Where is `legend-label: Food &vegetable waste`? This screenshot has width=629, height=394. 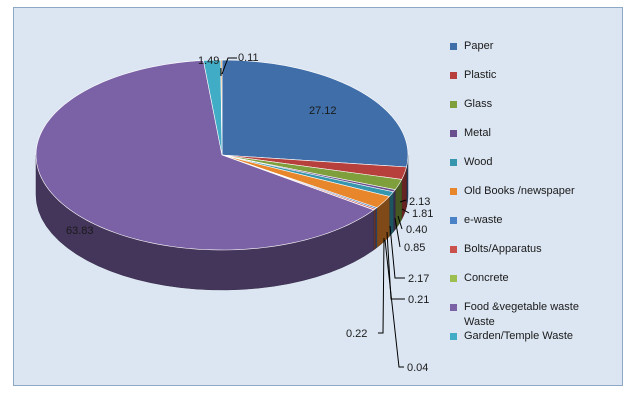
legend-label: Food &vegetable waste is located at coordinates (521, 307).